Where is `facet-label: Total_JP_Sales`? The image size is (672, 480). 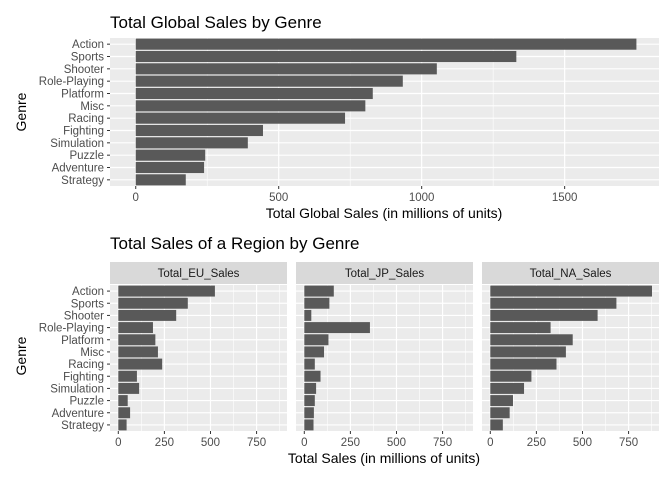 facet-label: Total_JP_Sales is located at coordinates (385, 274).